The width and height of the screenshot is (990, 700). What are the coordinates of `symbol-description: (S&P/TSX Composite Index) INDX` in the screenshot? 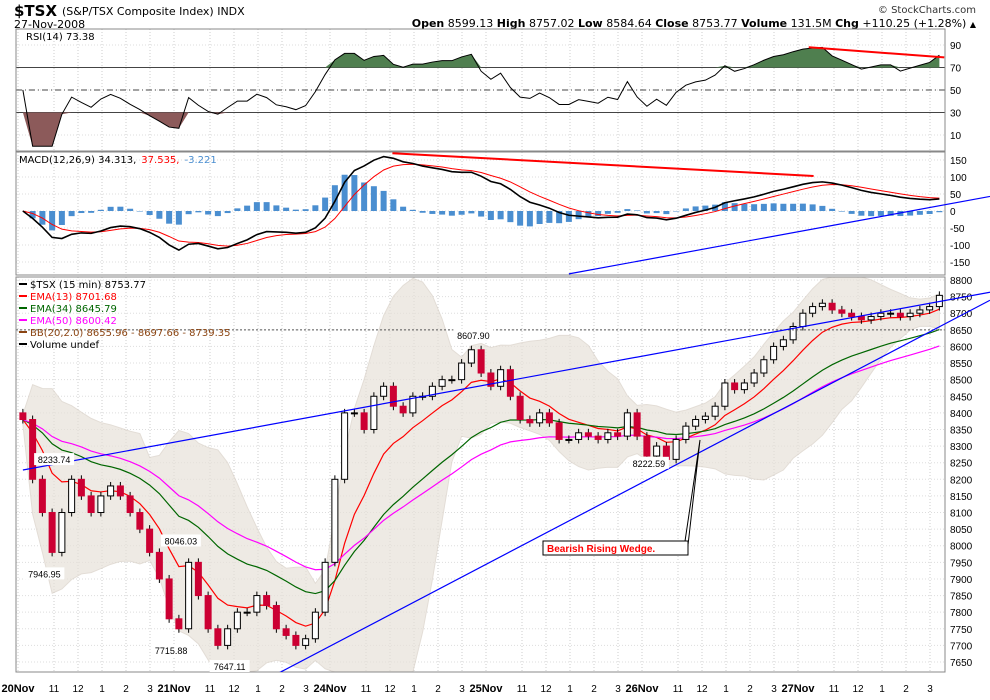 It's located at (153, 11).